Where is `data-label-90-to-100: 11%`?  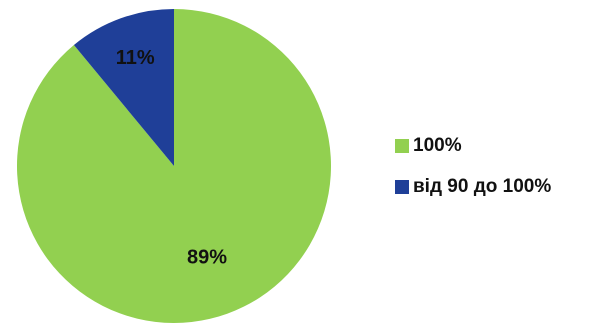
data-label-90-to-100: 11% is located at coordinates (135, 58).